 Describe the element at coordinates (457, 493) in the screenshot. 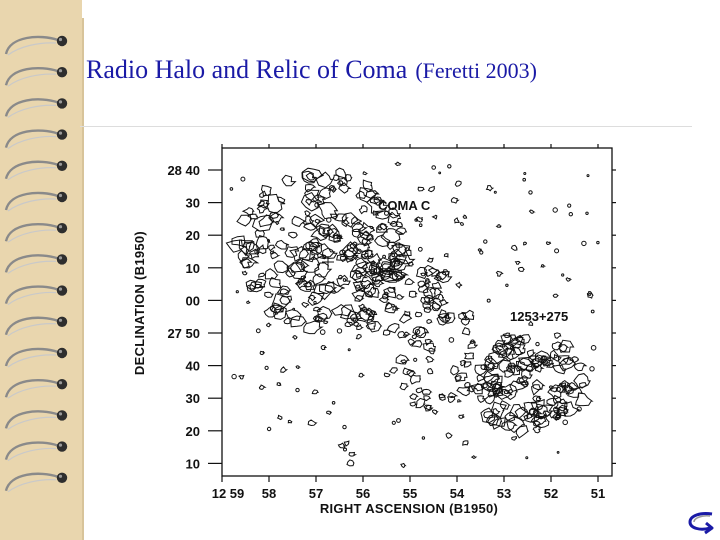

I see `ra-tick-label: 54` at that location.